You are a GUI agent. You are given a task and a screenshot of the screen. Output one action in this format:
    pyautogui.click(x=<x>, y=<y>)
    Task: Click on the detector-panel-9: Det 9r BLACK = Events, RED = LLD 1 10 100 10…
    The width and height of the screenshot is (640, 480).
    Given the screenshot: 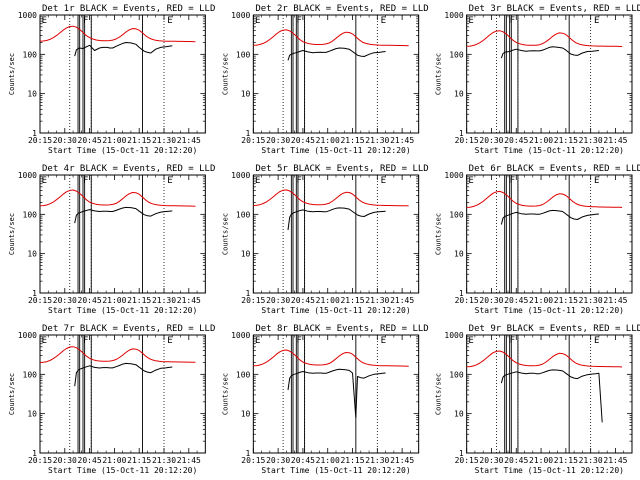 What is the action you would take?
    pyautogui.click(x=537, y=399)
    